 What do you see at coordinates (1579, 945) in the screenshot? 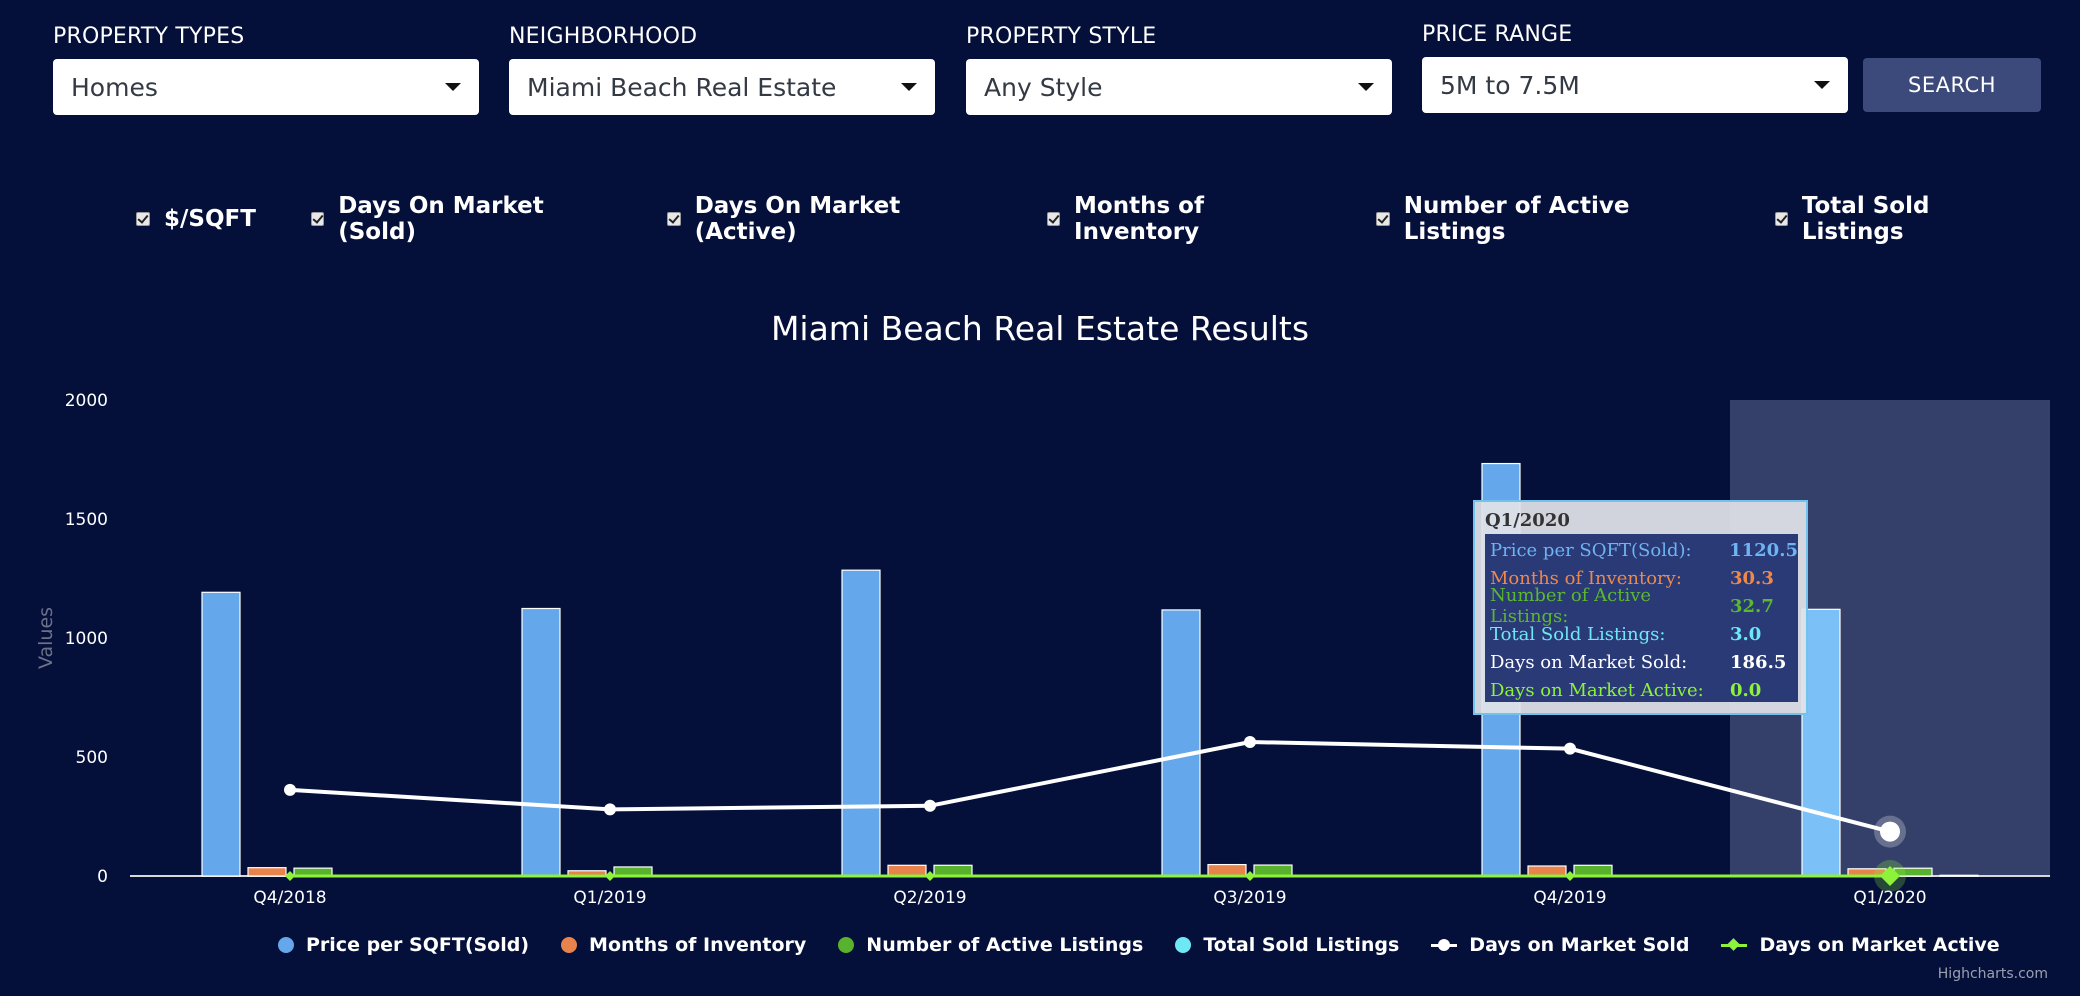
I see `legend-label: Days on Market Sold` at bounding box center [1579, 945].